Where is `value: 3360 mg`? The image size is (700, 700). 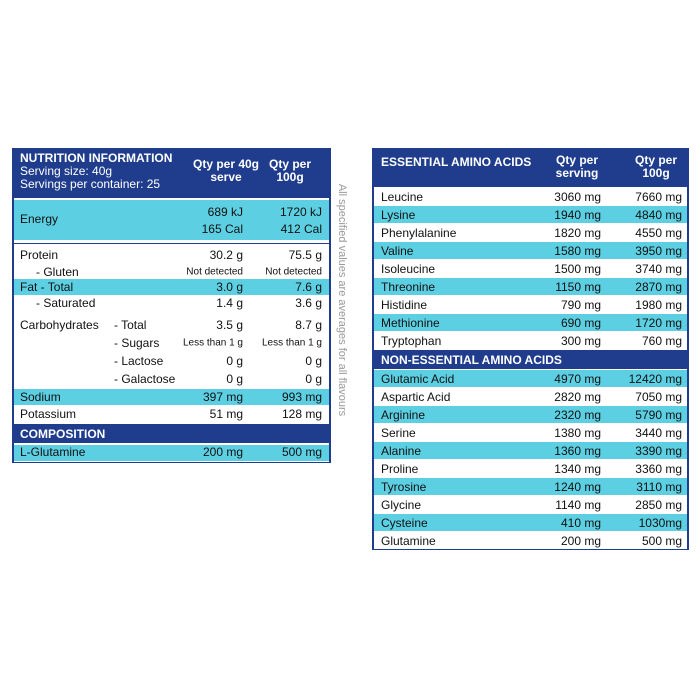
value: 3360 mg is located at coordinates (658, 469).